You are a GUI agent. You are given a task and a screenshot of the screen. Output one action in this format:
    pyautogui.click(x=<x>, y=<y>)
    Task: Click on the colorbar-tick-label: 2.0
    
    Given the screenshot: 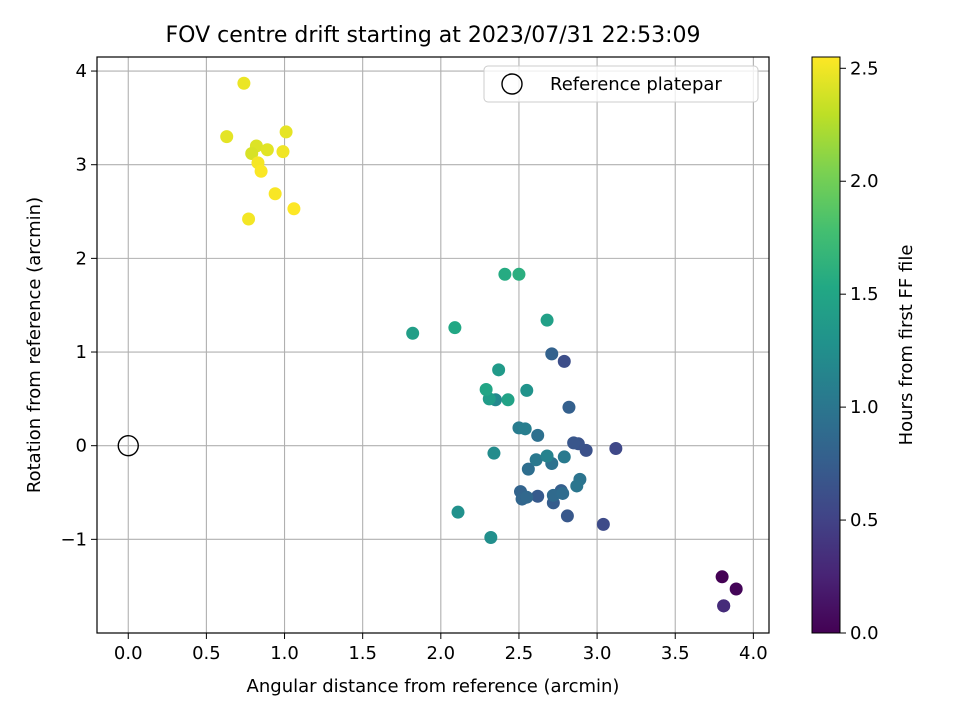 What is the action you would take?
    pyautogui.click(x=864, y=181)
    